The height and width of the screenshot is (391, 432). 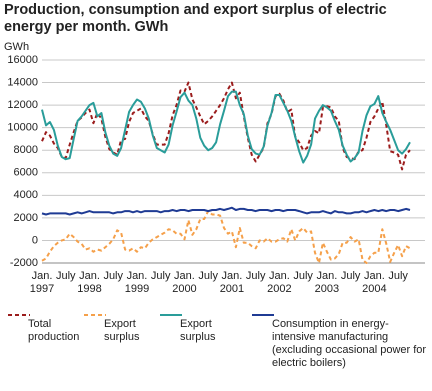 I want to click on x-tick-label: Jan. 1999, so click(x=137, y=282).